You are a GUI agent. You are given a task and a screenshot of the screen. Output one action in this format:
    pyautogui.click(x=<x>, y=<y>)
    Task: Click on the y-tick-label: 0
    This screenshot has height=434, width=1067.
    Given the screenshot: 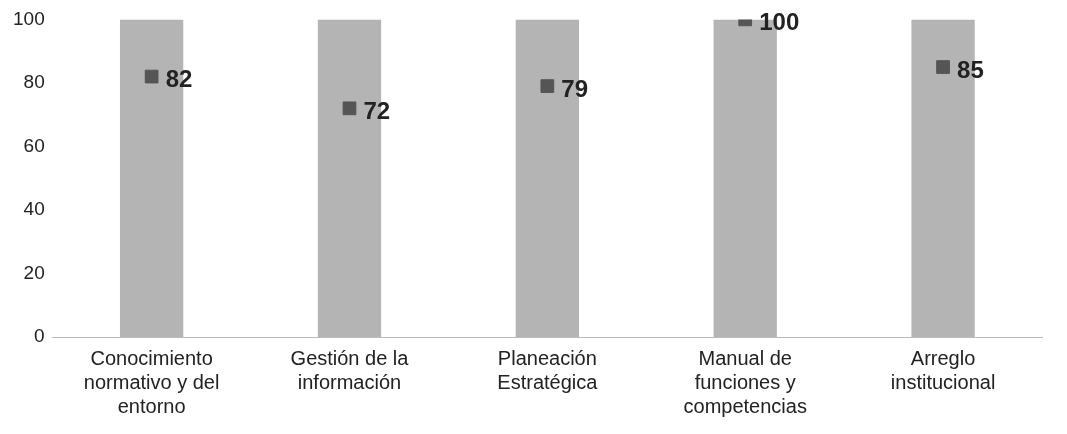 What is the action you would take?
    pyautogui.click(x=39, y=336)
    